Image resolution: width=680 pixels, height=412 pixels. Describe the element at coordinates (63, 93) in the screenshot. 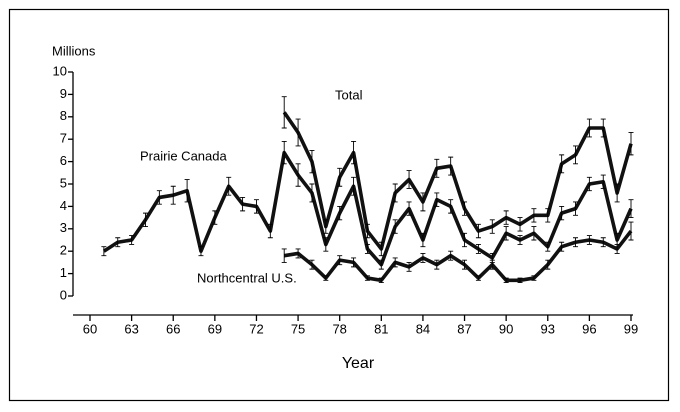

I see `y-tick-label: 9` at that location.